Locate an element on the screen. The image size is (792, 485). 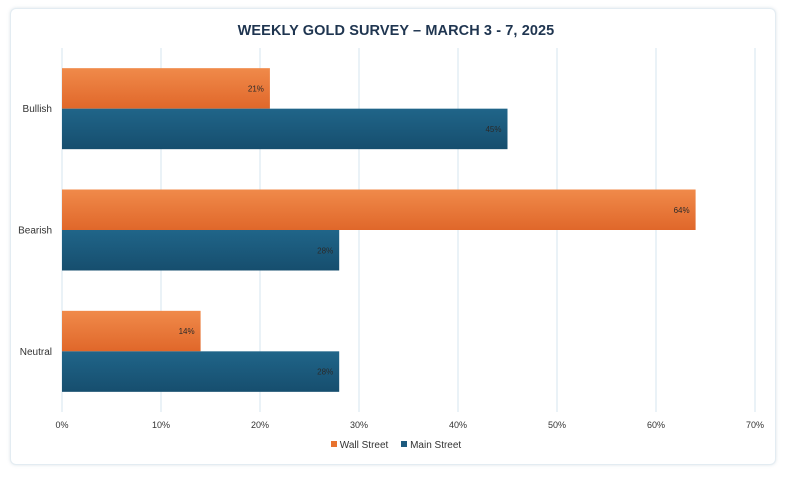
x-tick-label: 0% is located at coordinates (61, 425).